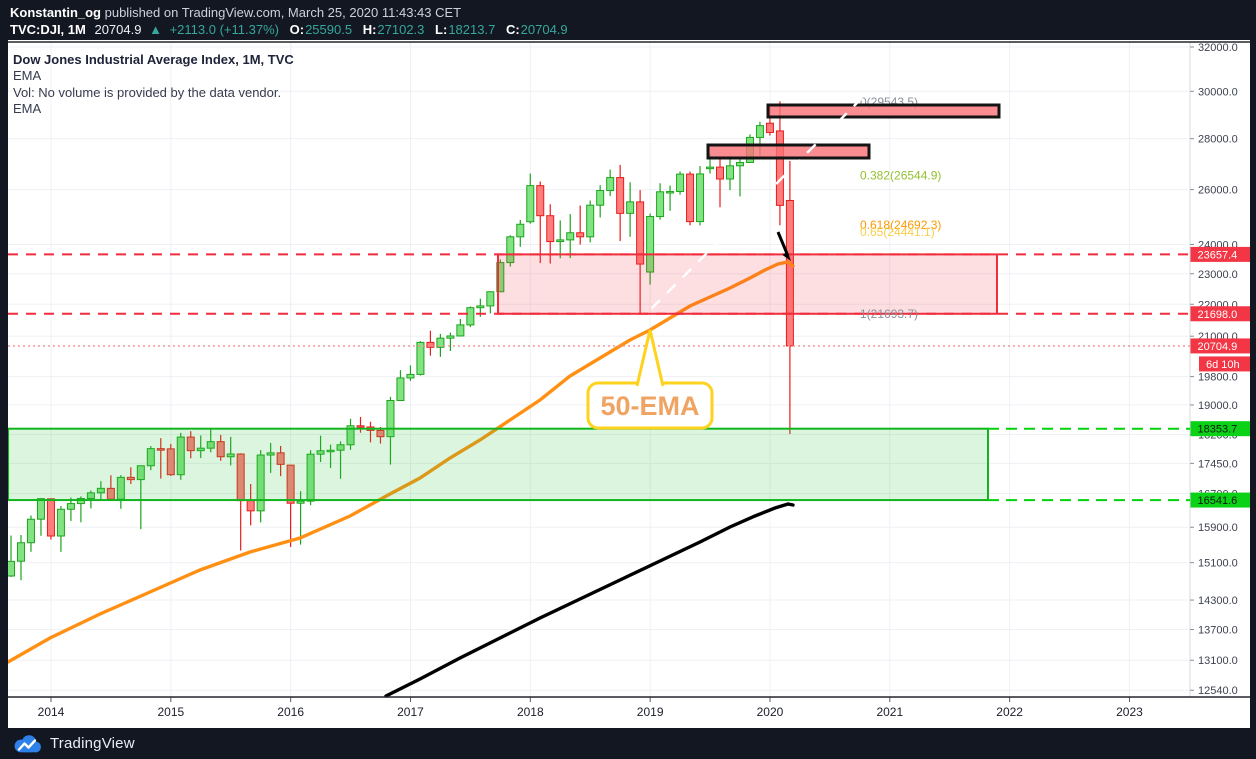 The width and height of the screenshot is (1256, 759). What do you see at coordinates (649, 406) in the screenshot?
I see `ema-callout-text: 50-EMA` at bounding box center [649, 406].